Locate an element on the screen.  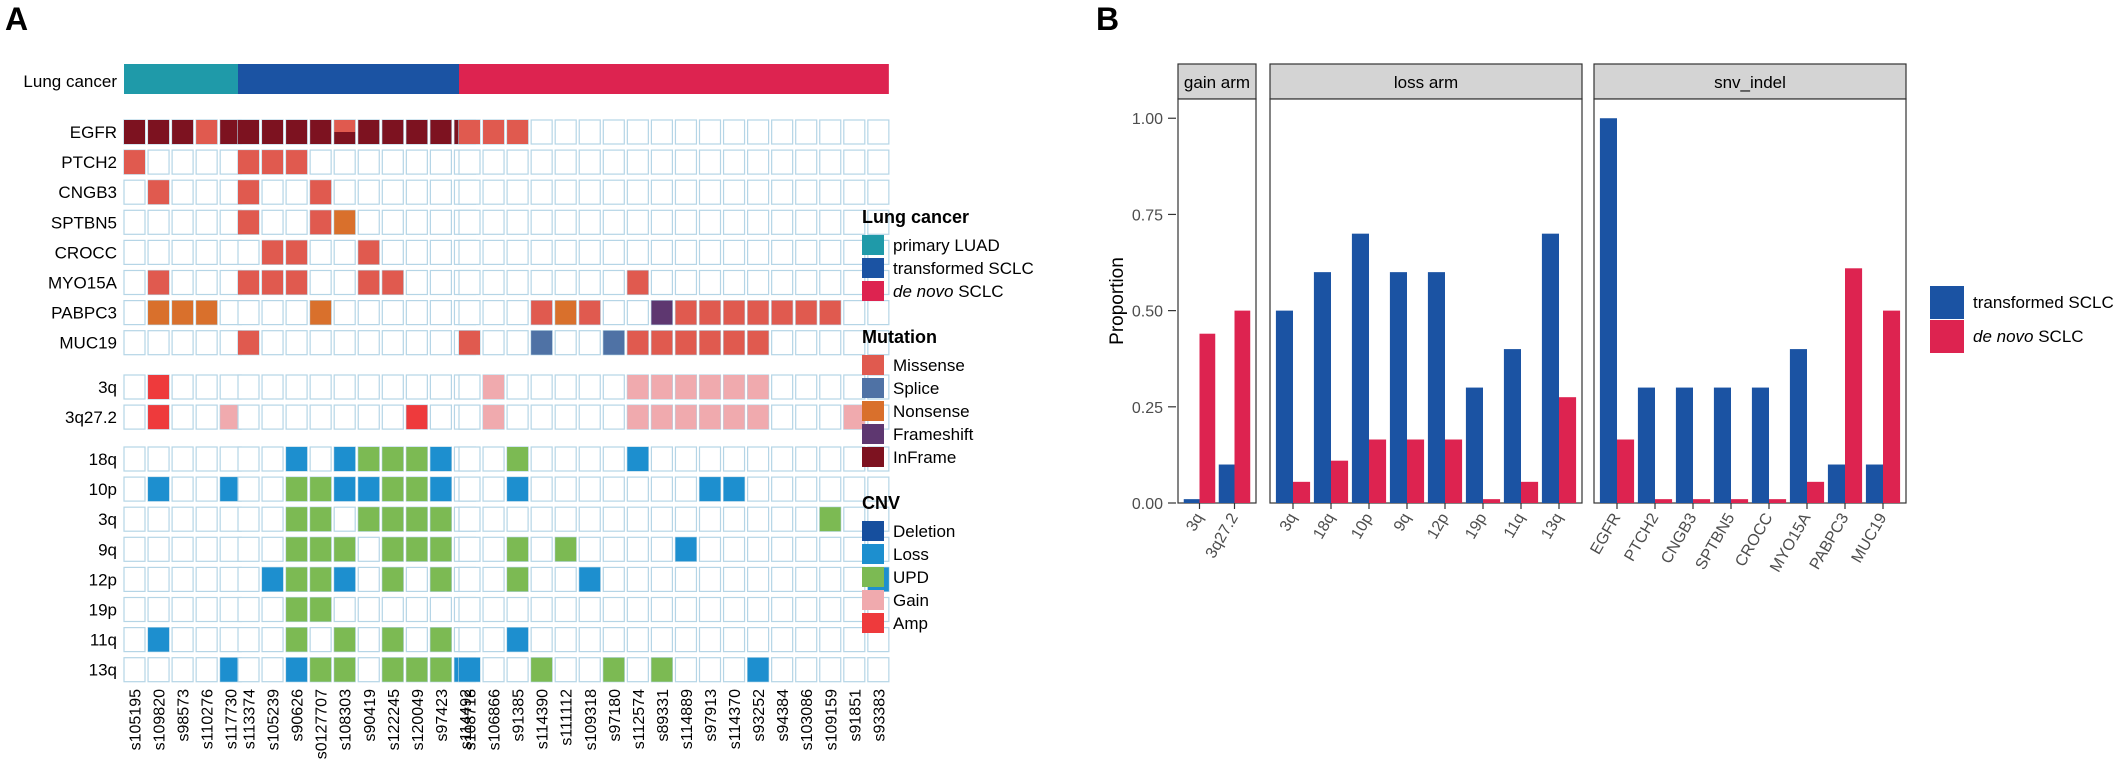
legend-label-deletion: Deletion is located at coordinates (924, 531).